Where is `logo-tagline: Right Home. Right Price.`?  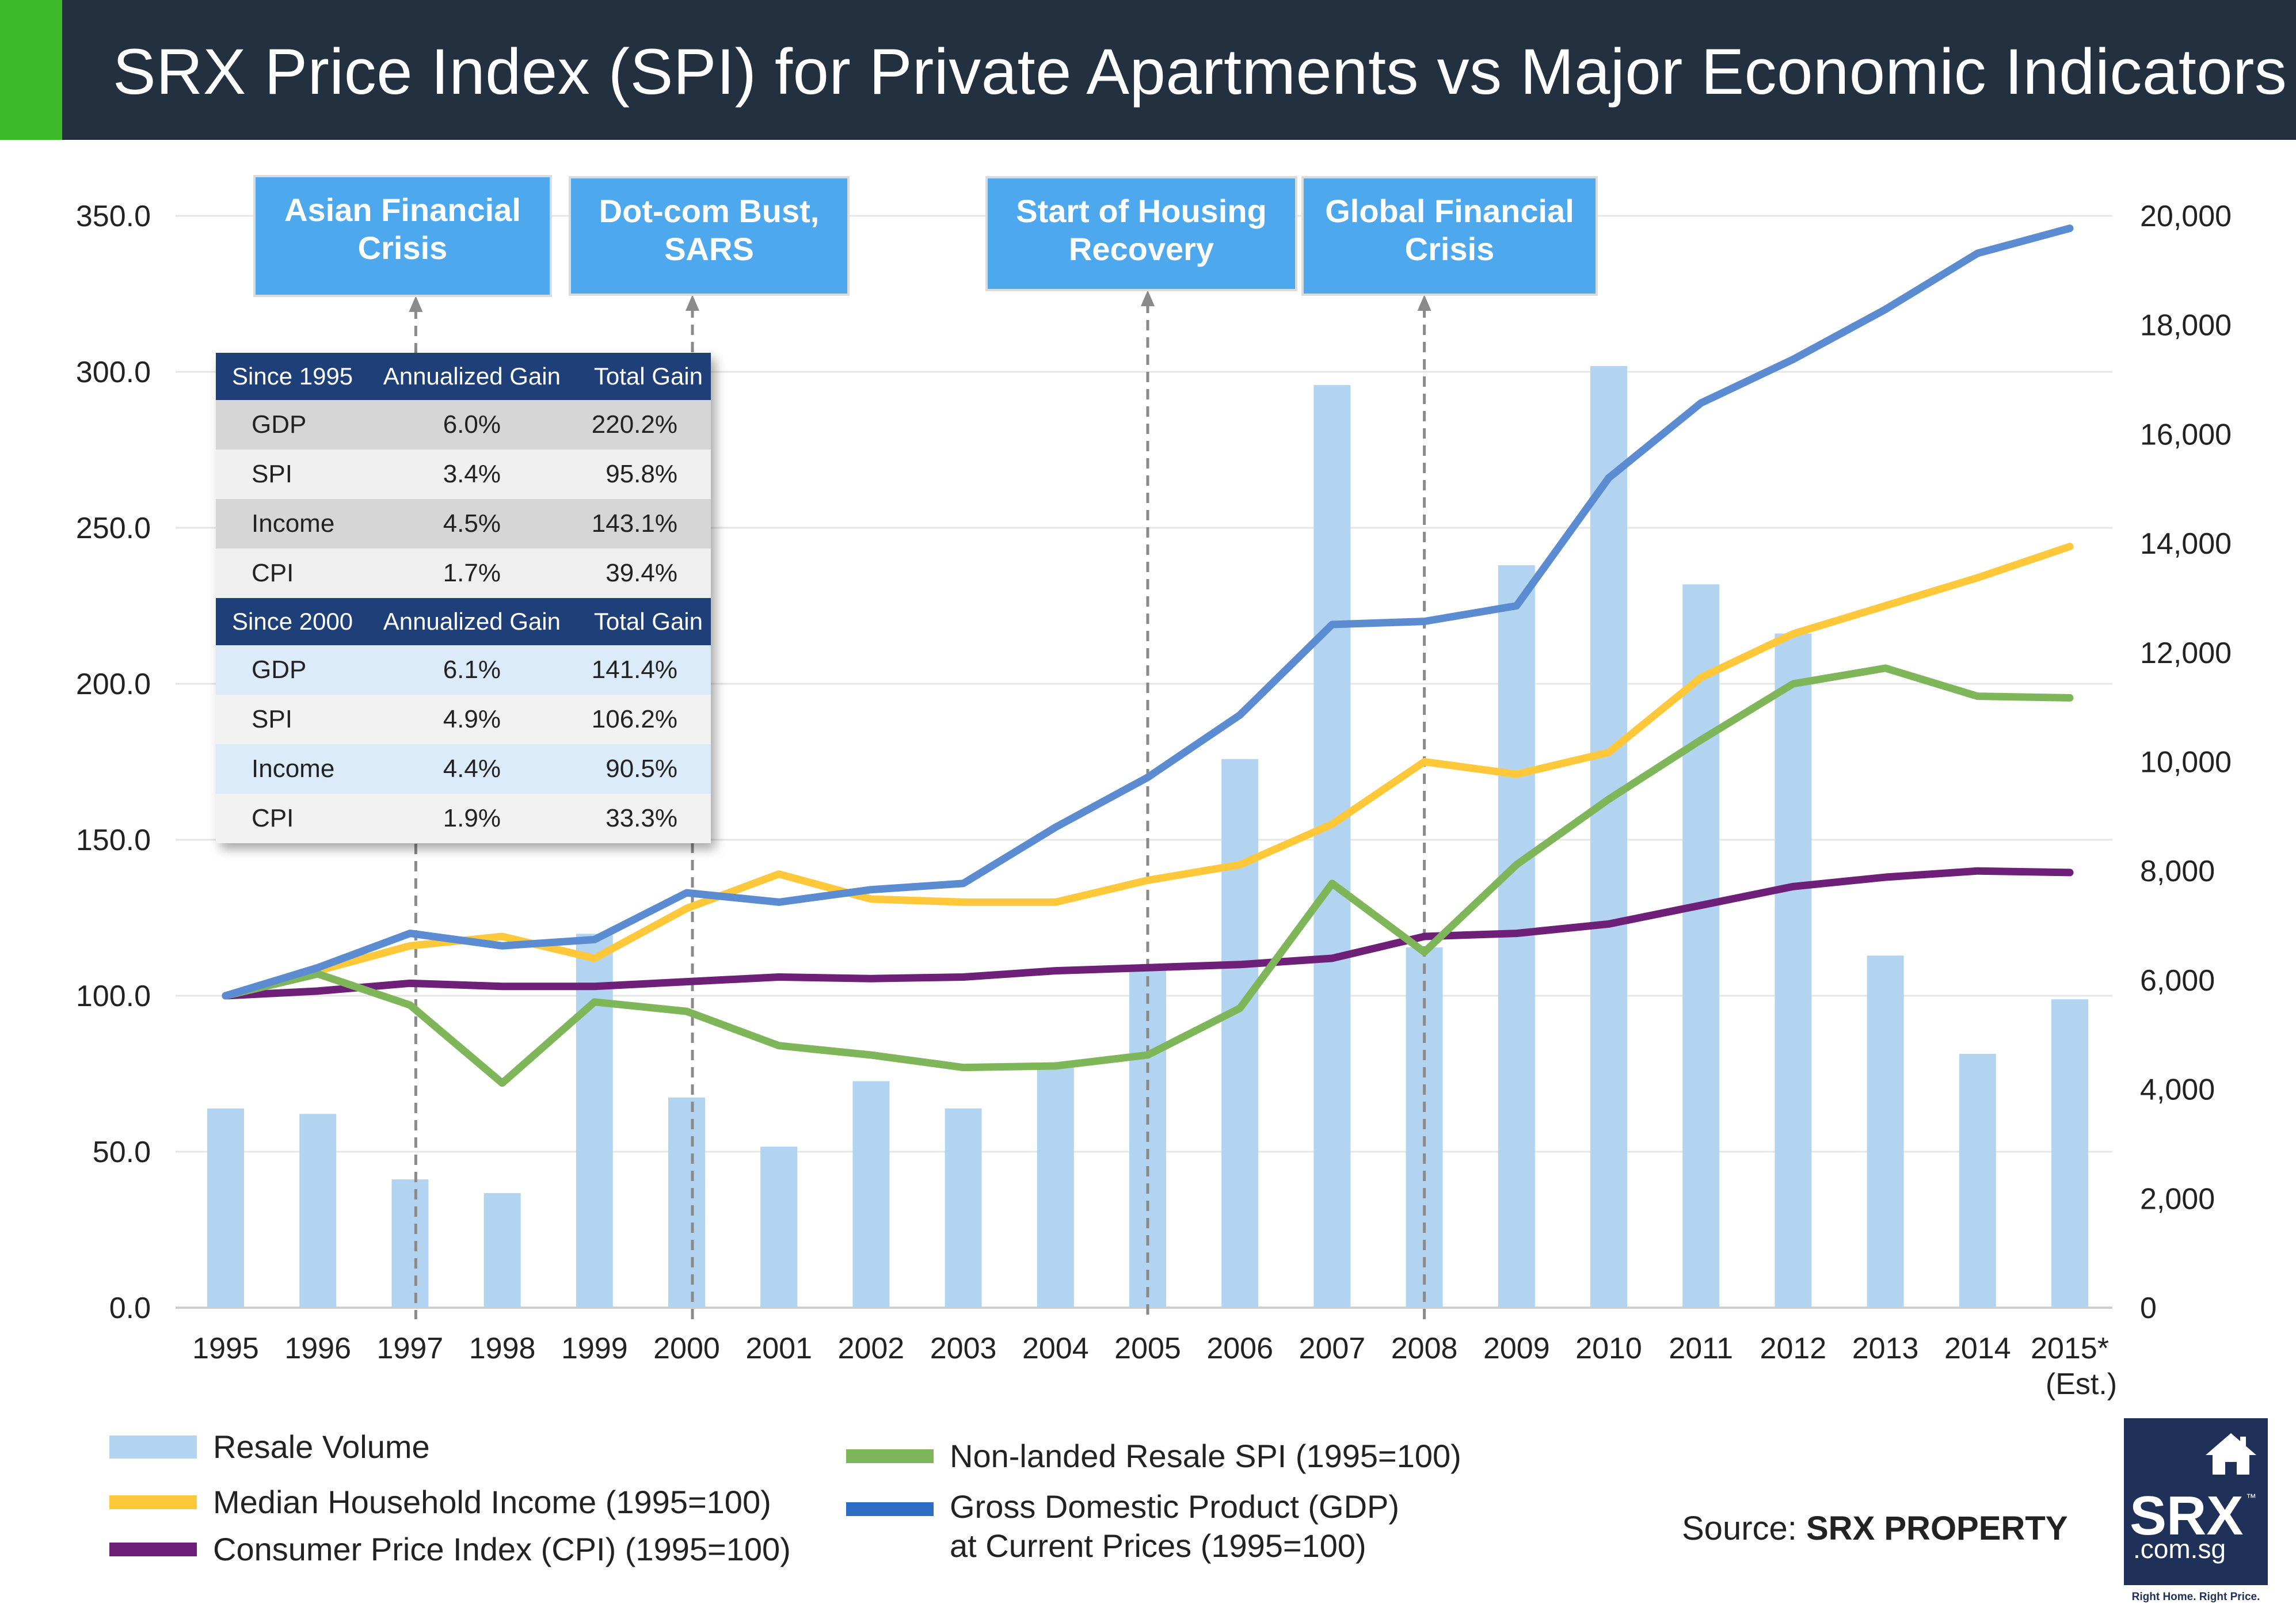 logo-tagline: Right Home. Right Price. is located at coordinates (2195, 1597).